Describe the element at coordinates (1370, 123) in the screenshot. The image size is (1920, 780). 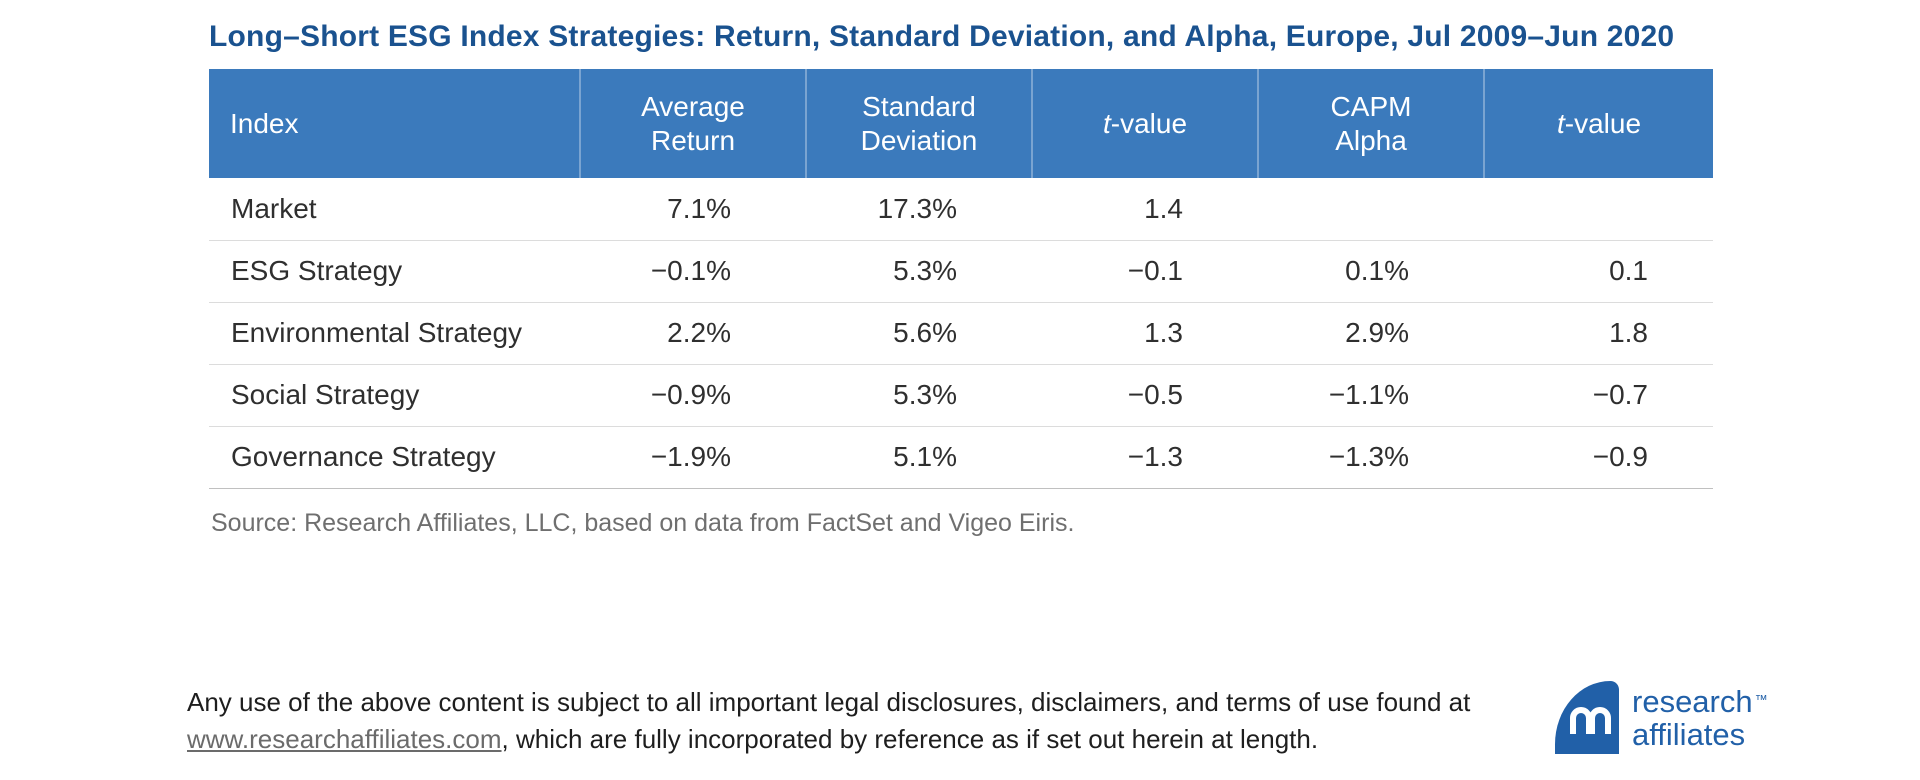
I see `col-header-capm-alpha: CAPM Alpha` at that location.